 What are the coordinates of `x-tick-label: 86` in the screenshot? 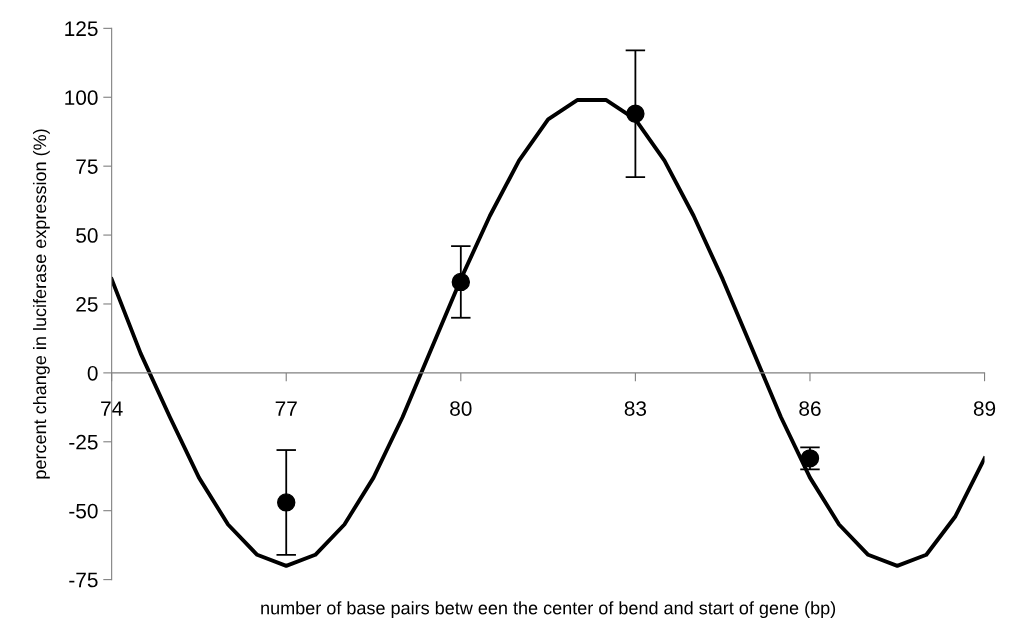 It's located at (810, 408).